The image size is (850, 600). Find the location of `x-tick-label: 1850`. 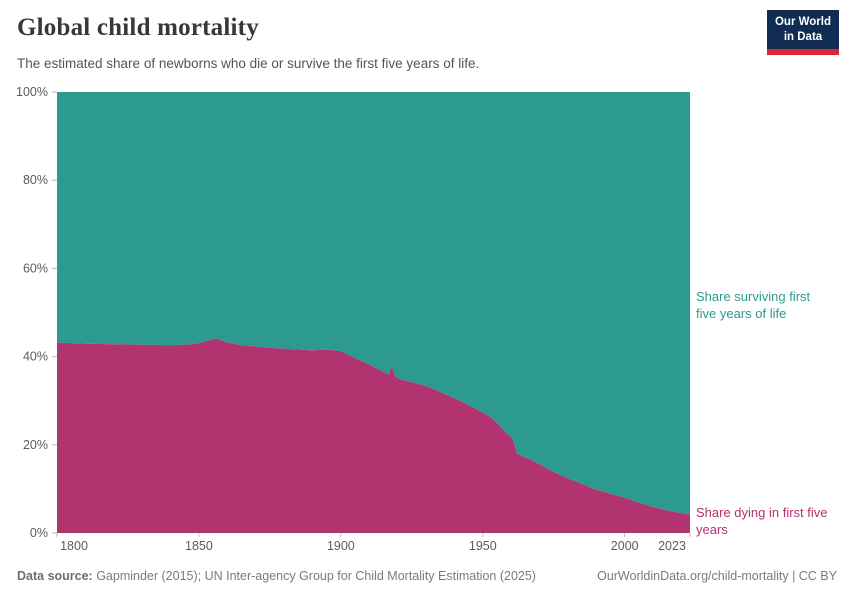

x-tick-label: 1850 is located at coordinates (199, 546).